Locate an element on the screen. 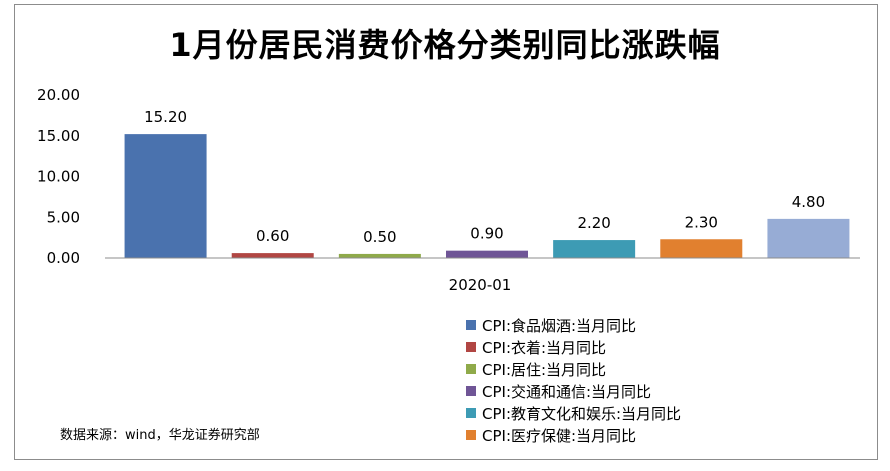 The height and width of the screenshot is (471, 890). legend-item: CPI:医疗保健:当月同比 is located at coordinates (573, 435).